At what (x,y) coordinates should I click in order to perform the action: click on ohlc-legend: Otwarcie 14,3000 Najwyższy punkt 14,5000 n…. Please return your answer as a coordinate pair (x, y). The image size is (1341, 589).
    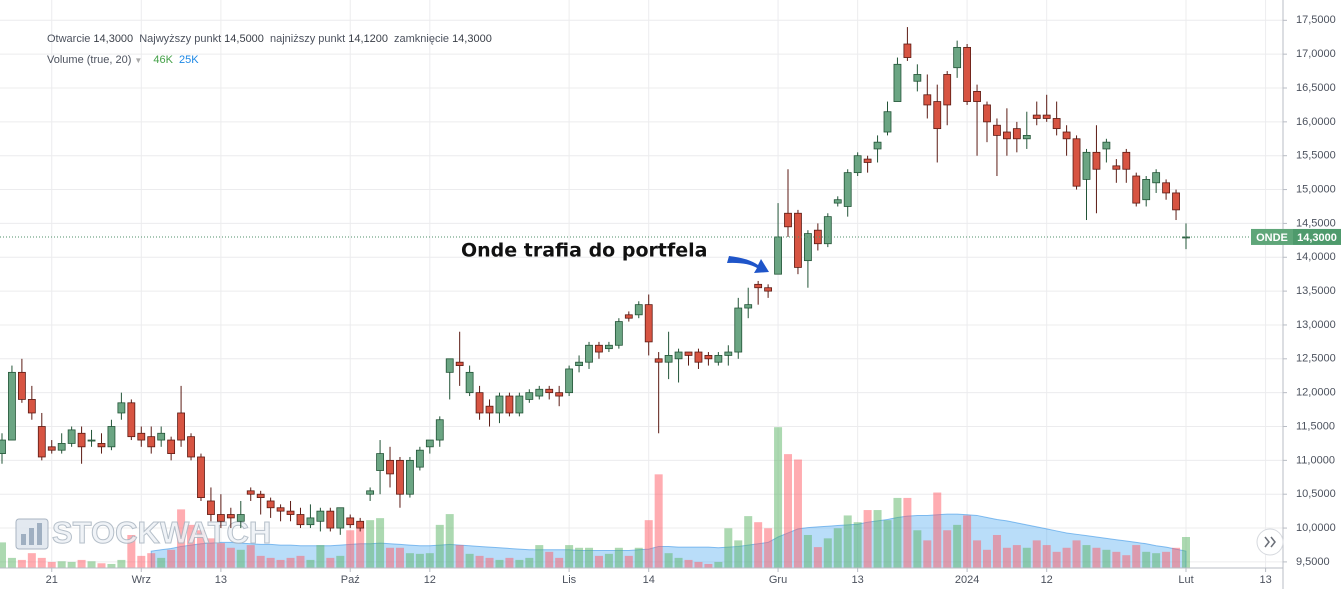
    Looking at the image, I should click on (271, 39).